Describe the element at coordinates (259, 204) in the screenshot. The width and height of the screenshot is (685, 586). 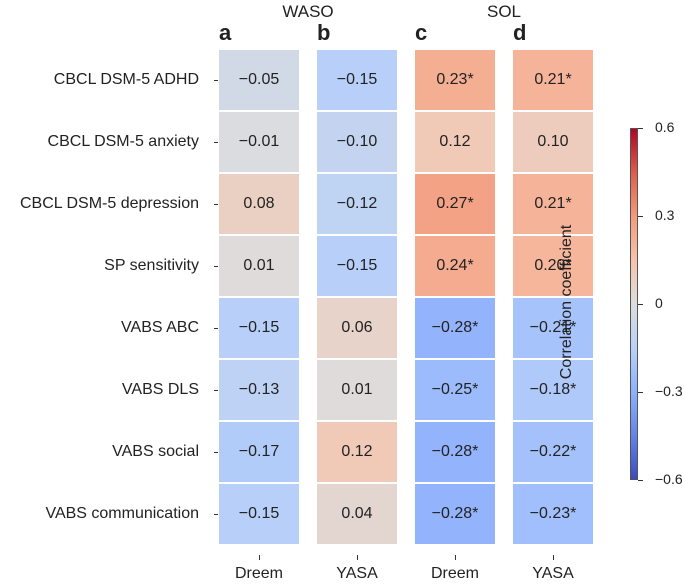
I see `heatmap-cell: 0.08` at that location.